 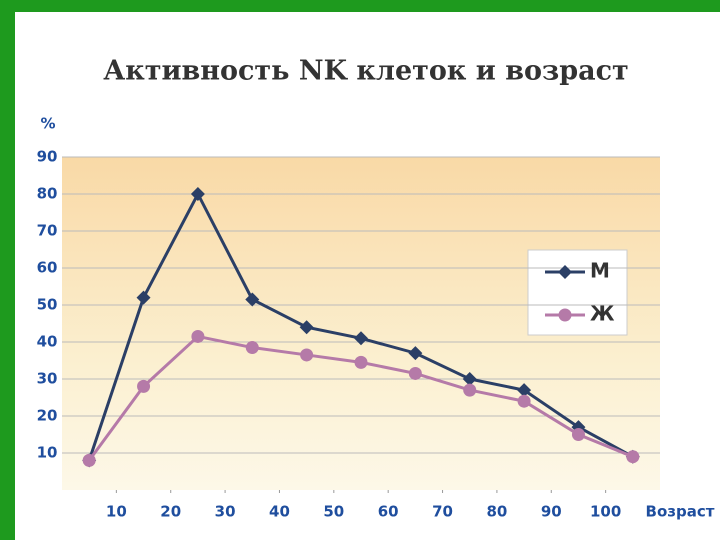 What do you see at coordinates (602, 314) in the screenshot?
I see `legend-label: Ж` at bounding box center [602, 314].